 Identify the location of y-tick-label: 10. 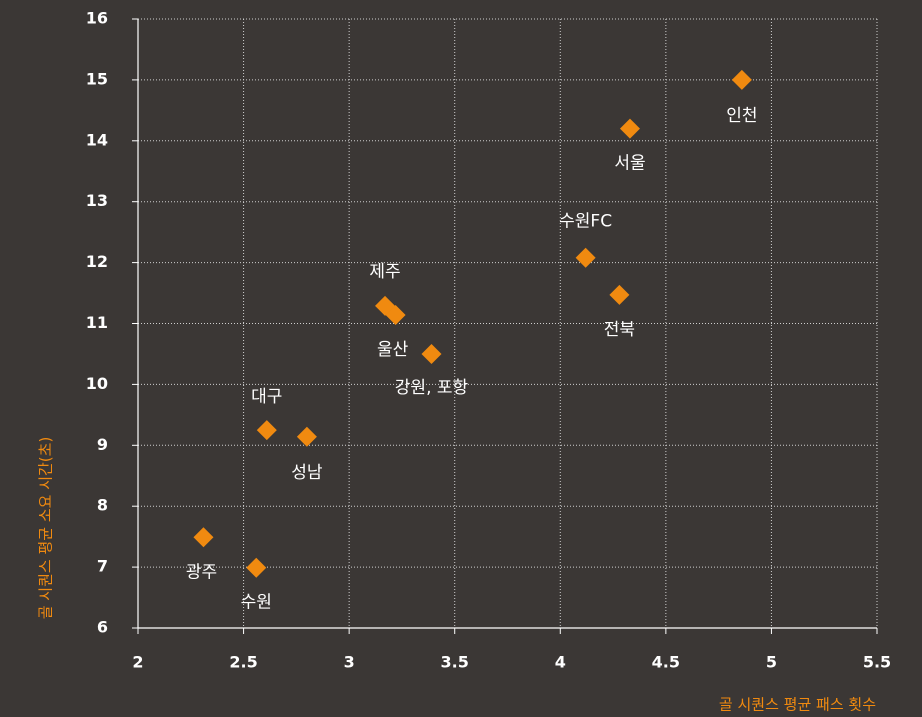
(97, 383).